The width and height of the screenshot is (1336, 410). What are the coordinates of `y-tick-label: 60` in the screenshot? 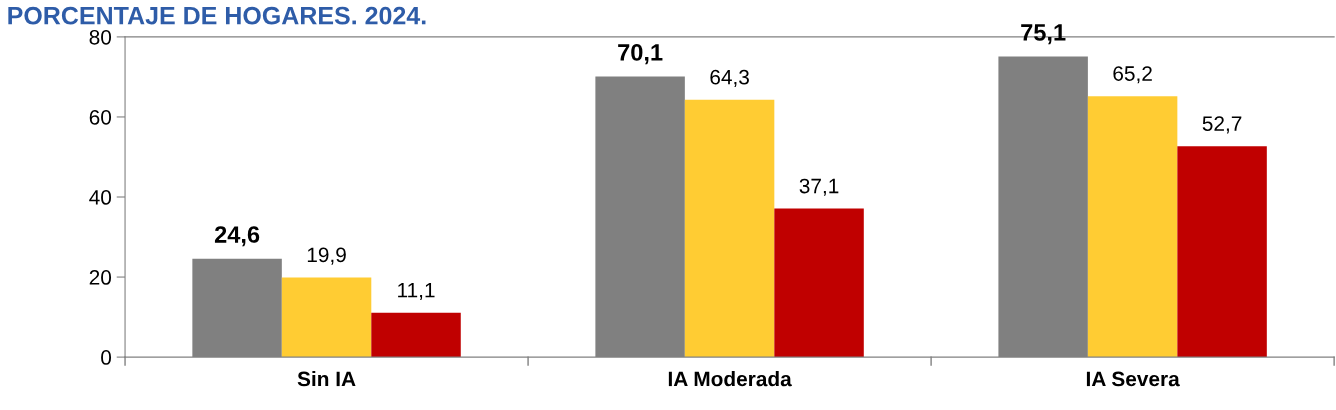 It's located at (100, 117).